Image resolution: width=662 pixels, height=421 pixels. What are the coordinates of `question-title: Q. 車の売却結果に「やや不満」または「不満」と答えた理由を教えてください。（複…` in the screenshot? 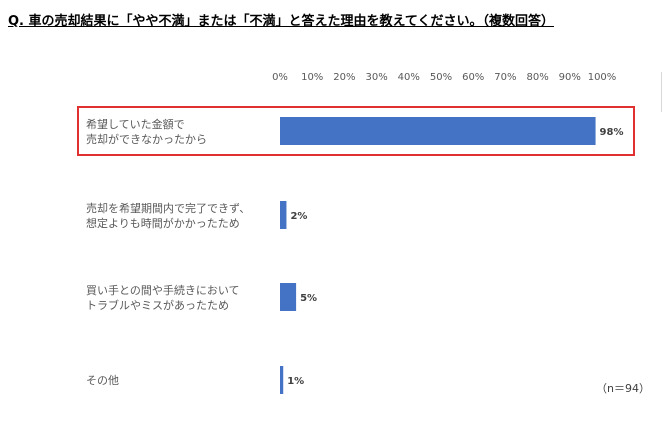 It's located at (281, 21).